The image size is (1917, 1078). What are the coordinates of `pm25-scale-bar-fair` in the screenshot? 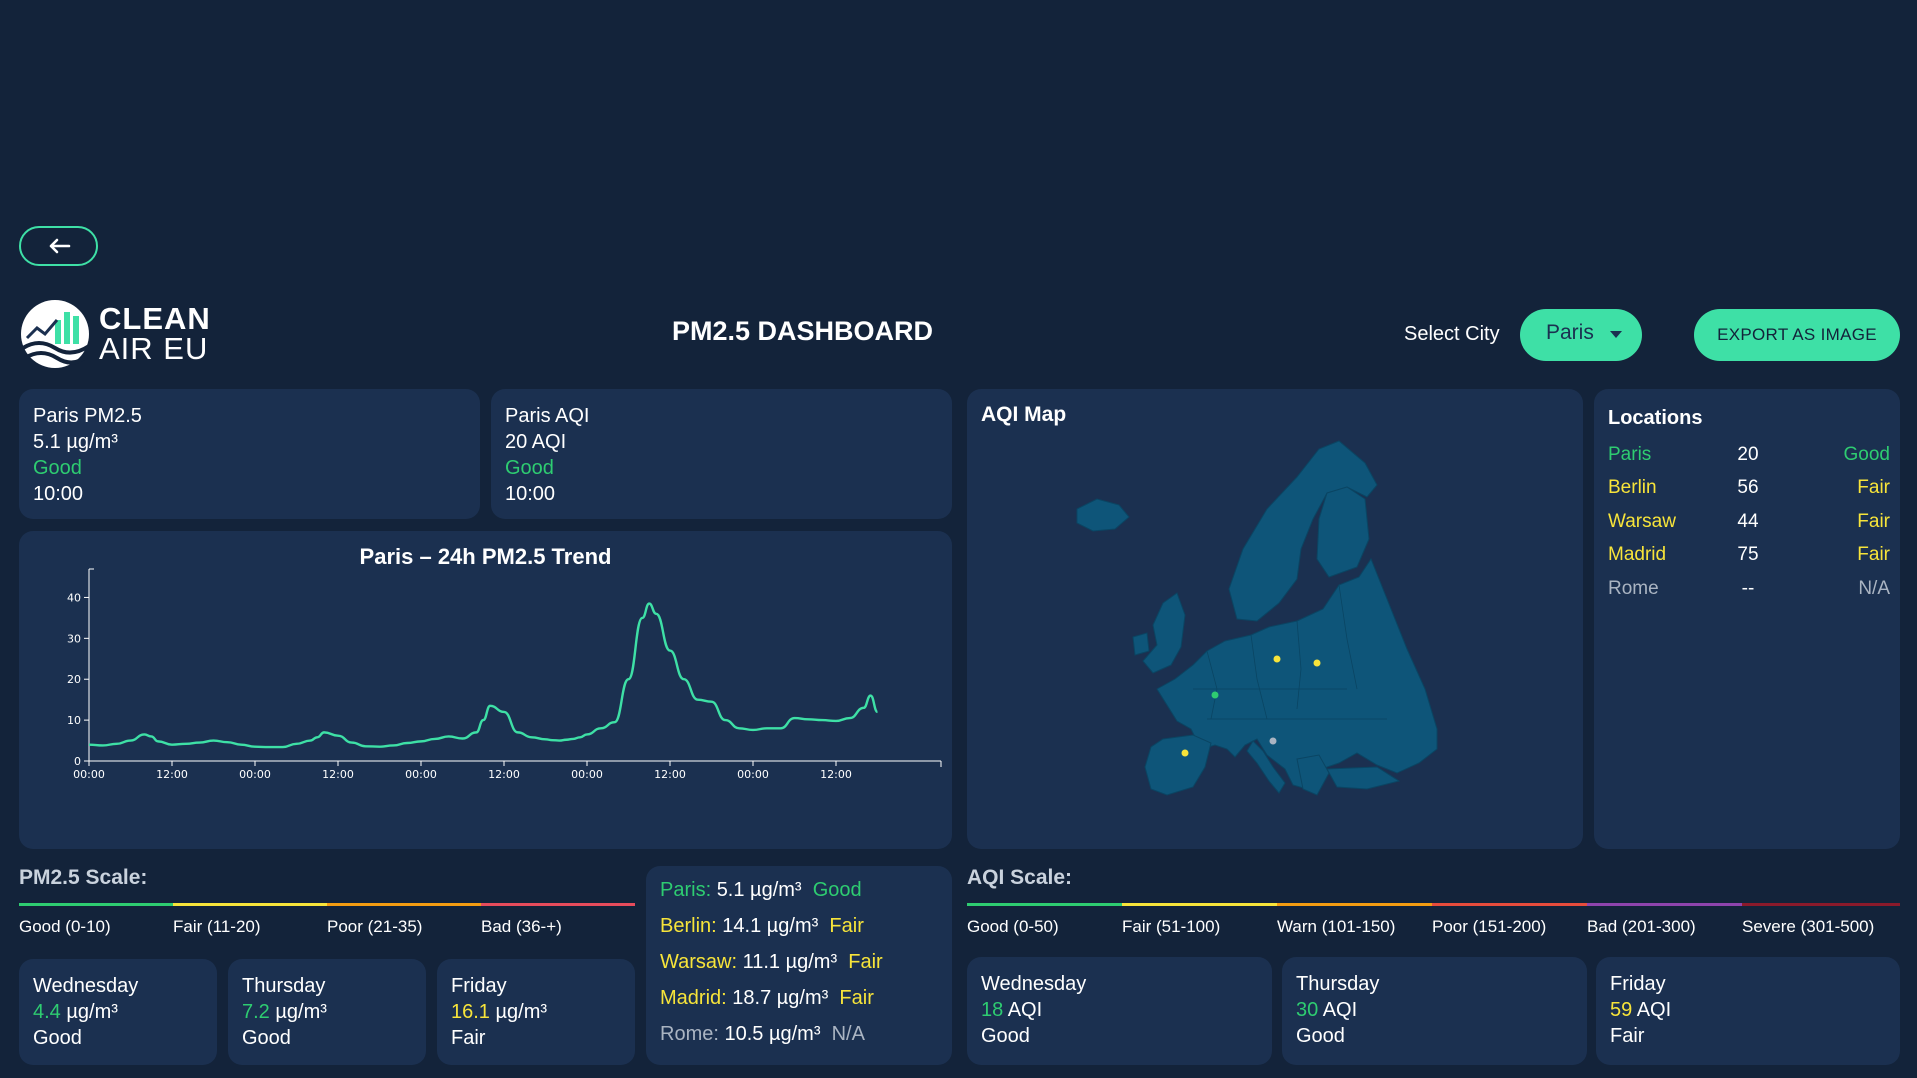 It's located at (250, 904).